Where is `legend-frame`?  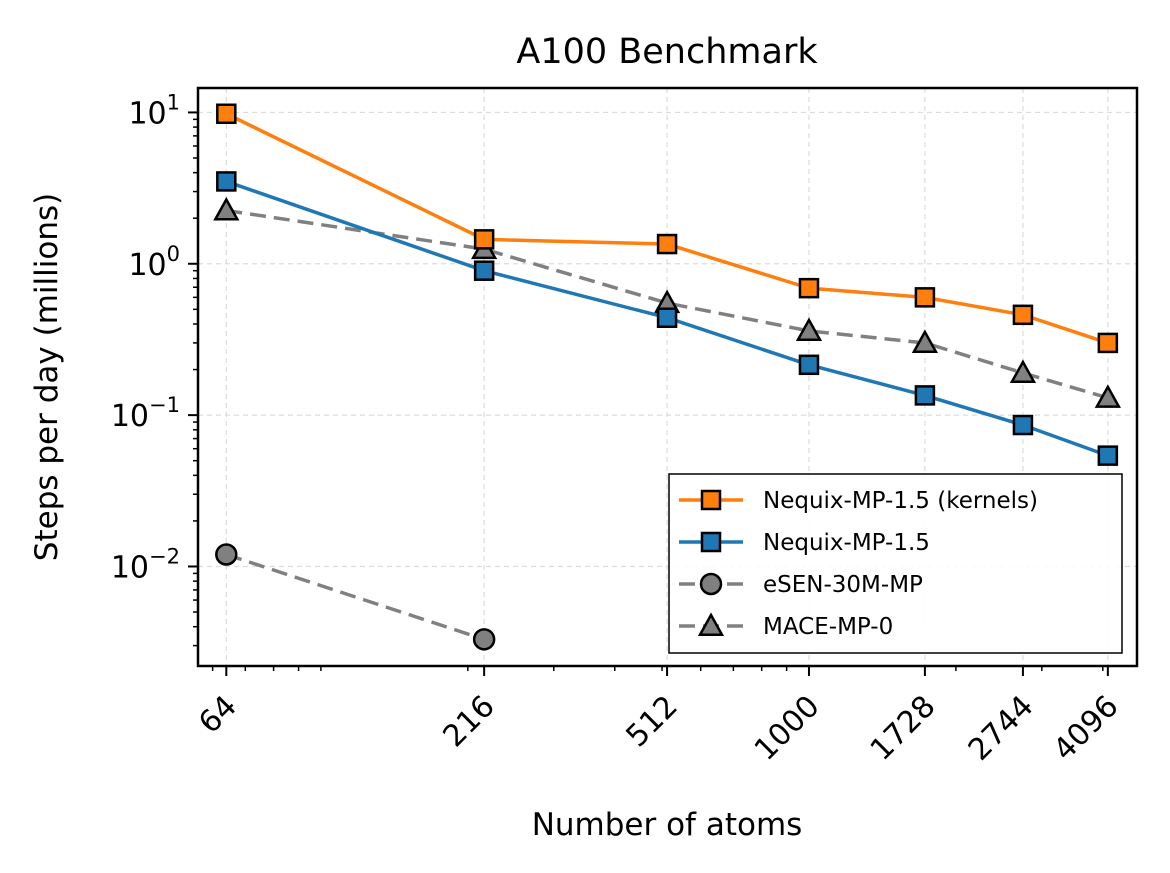 legend-frame is located at coordinates (895, 563).